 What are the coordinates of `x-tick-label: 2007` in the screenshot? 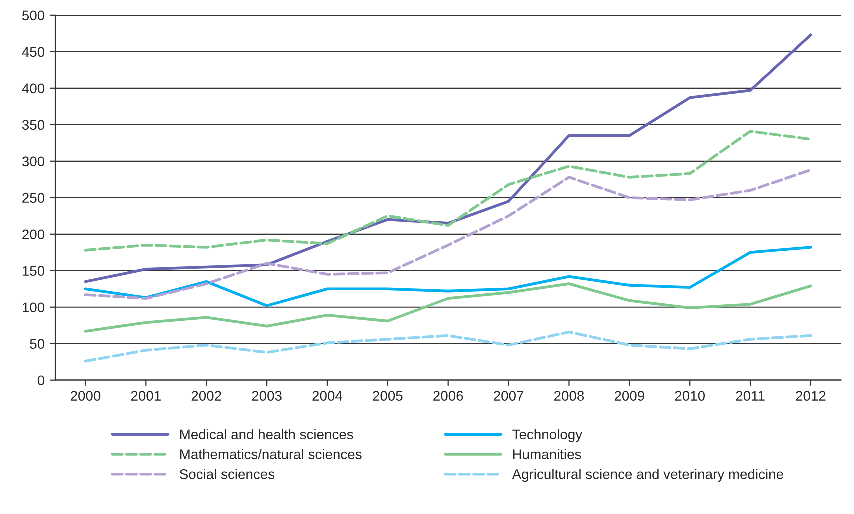 It's located at (509, 396).